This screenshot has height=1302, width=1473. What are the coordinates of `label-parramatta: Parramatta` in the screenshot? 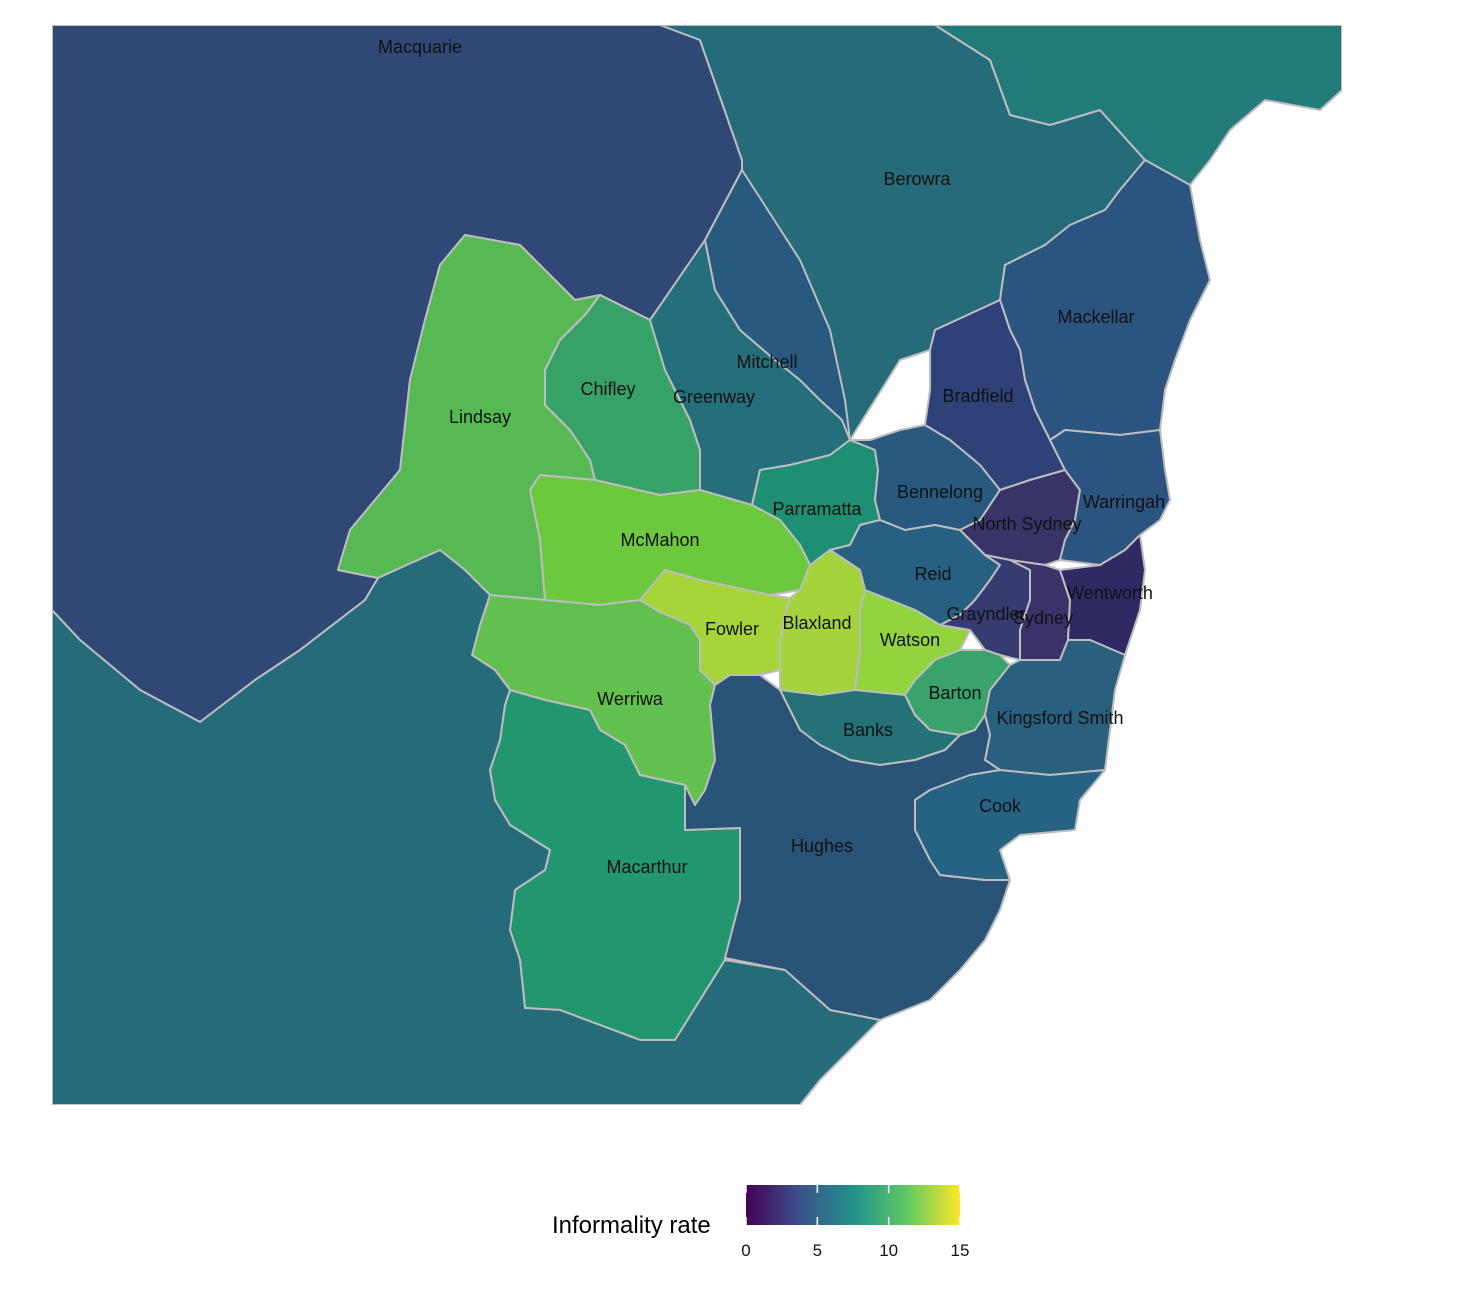 It's located at (817, 509).